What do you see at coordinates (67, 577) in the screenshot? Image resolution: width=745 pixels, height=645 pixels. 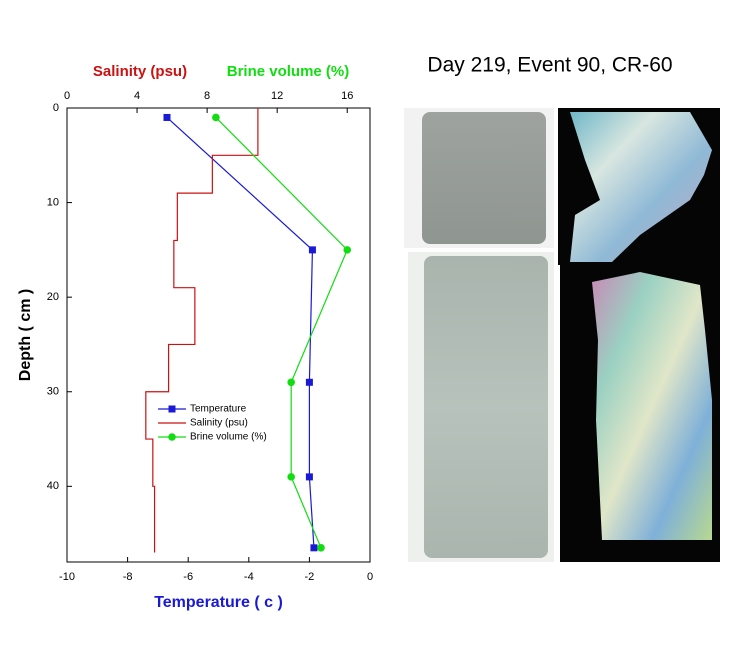 I see `x-tick-label: -10` at bounding box center [67, 577].